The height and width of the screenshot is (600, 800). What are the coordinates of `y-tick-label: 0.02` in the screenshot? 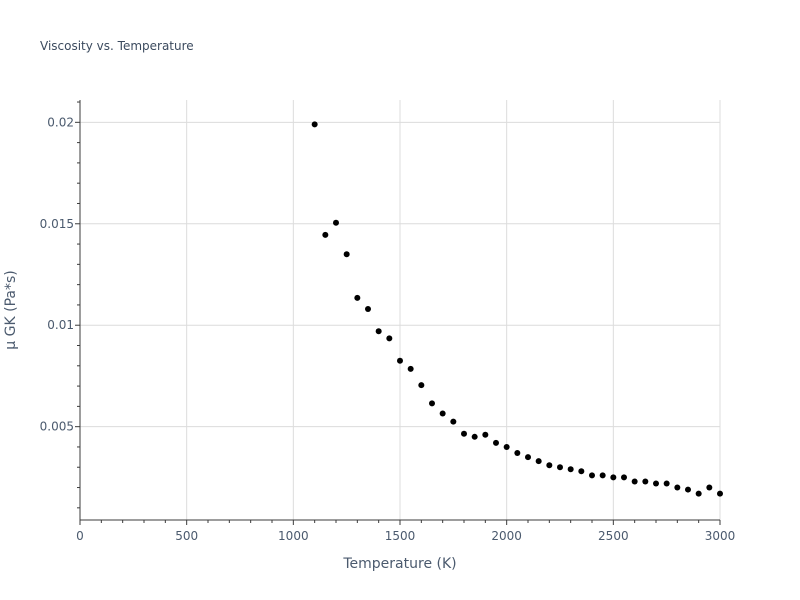 It's located at (60, 122).